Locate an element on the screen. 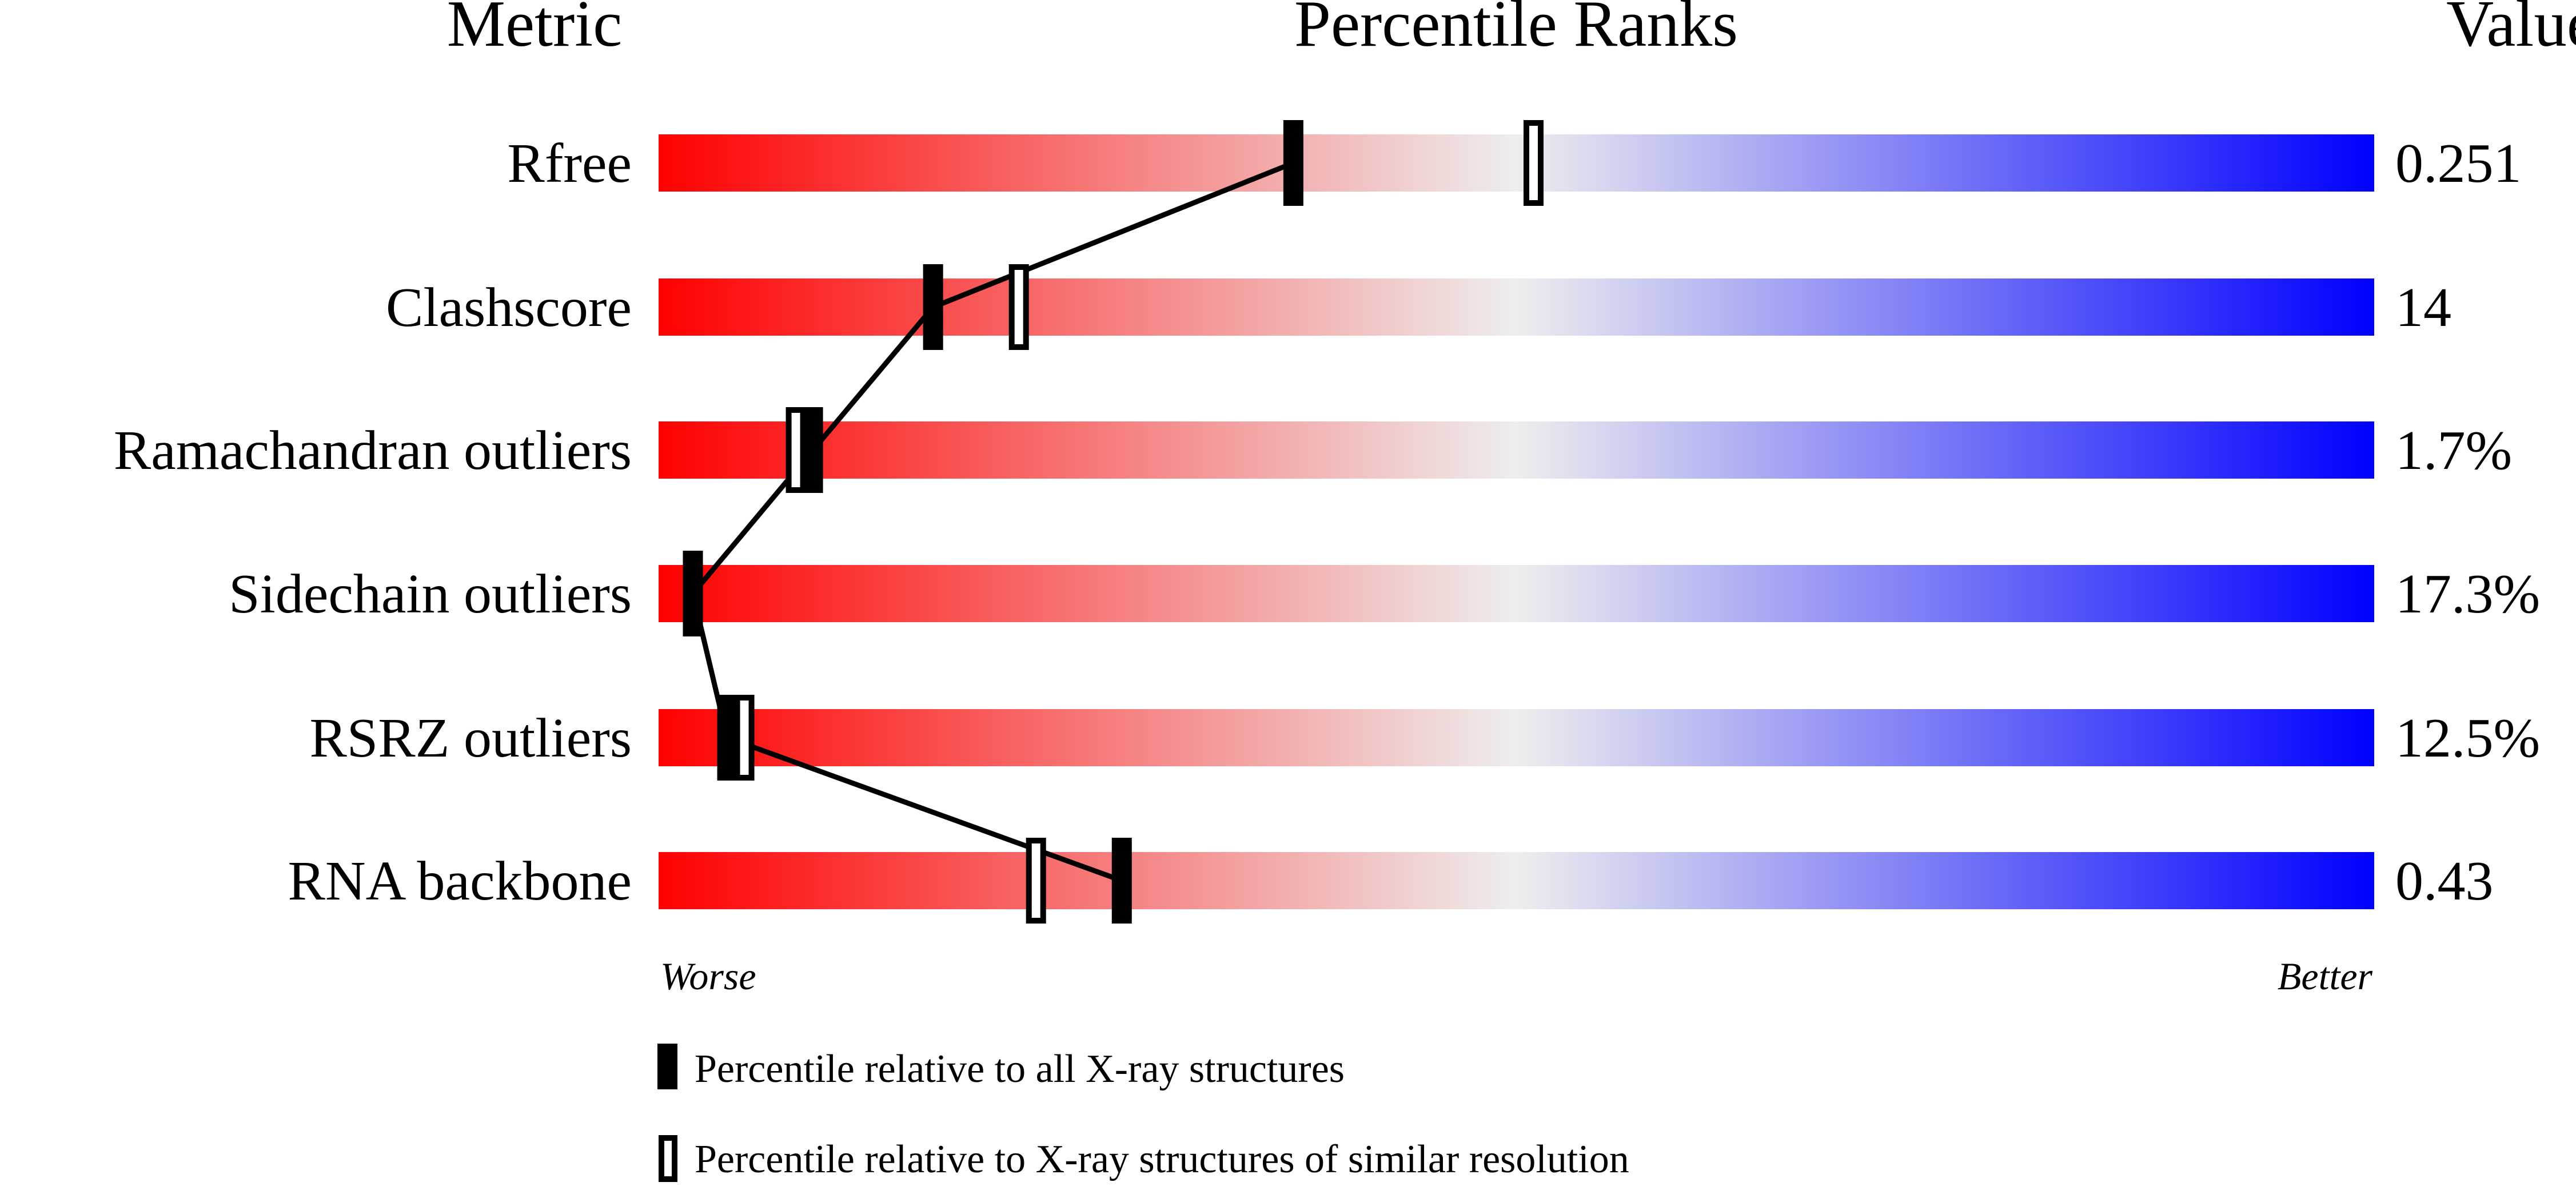 The width and height of the screenshot is (2576, 1186). metric-value: 14 is located at coordinates (2423, 308).